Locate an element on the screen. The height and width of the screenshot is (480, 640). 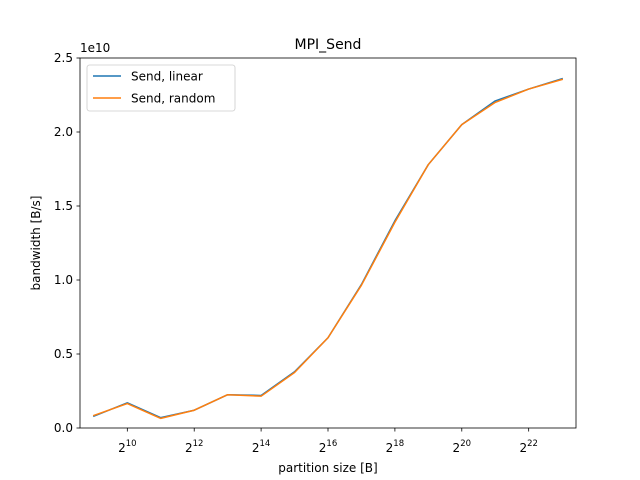
x-axis: 210 212 214 216 218 220 222 is located at coordinates (328, 441).